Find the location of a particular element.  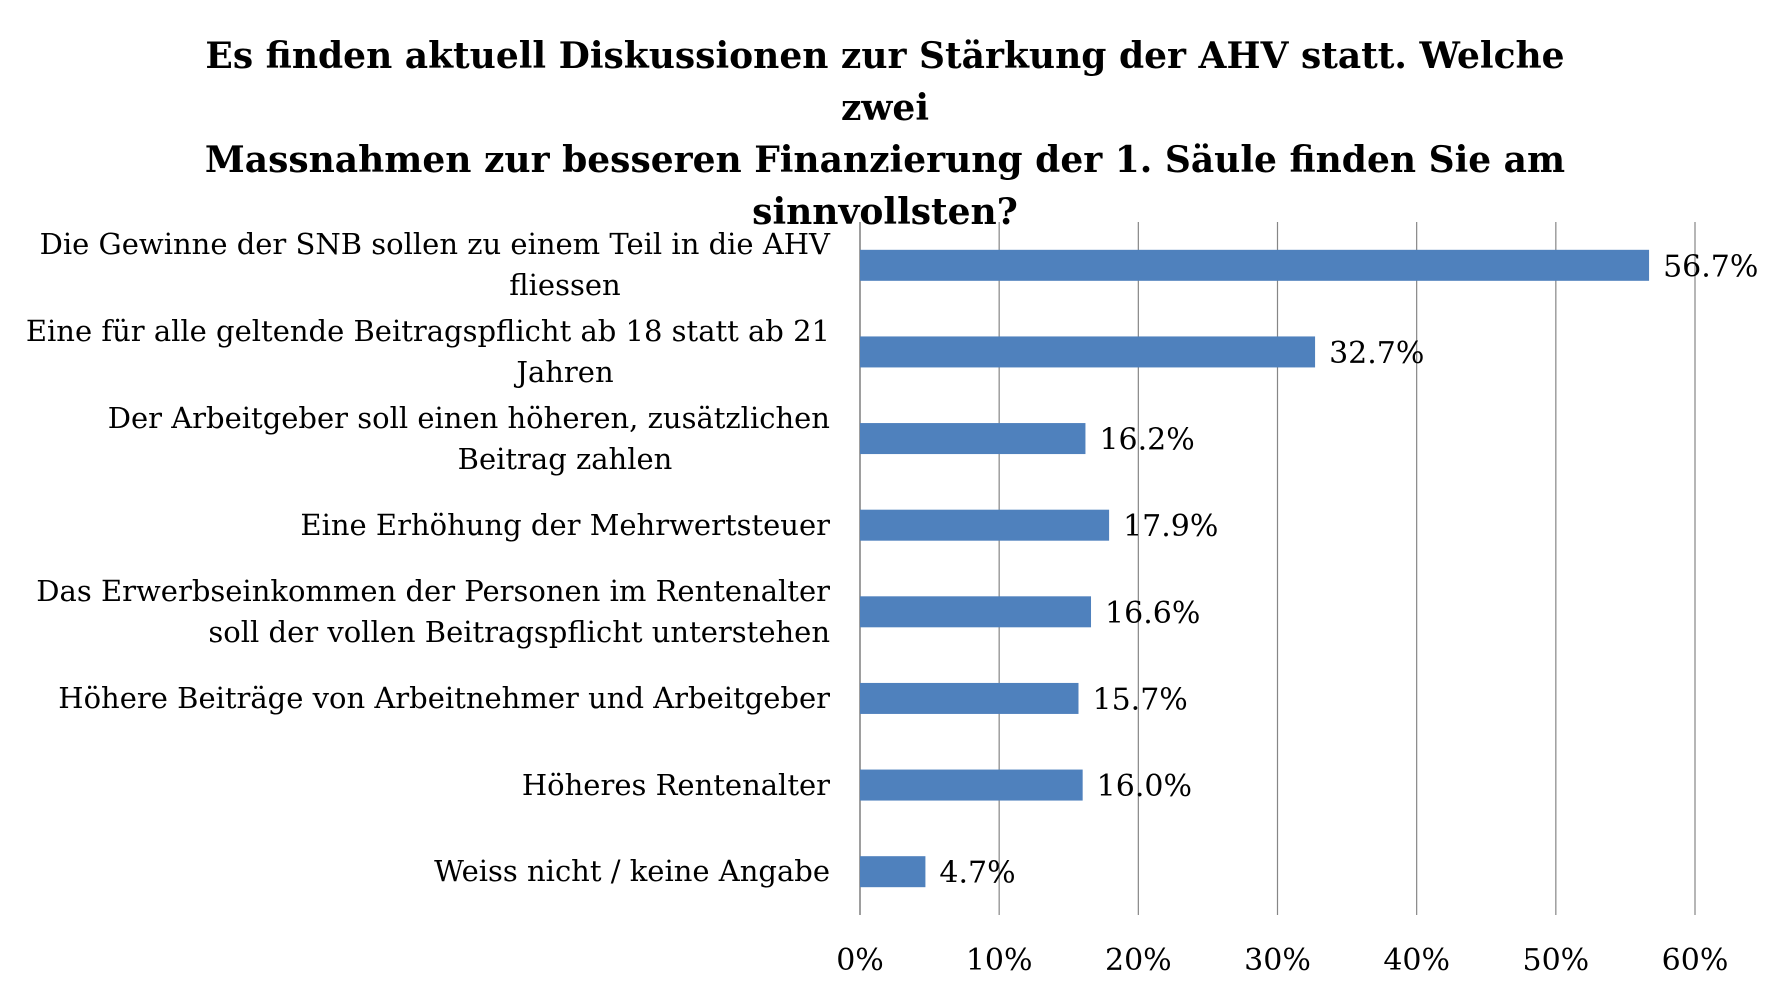

bar-value-label: 16.2% is located at coordinates (1146, 440).